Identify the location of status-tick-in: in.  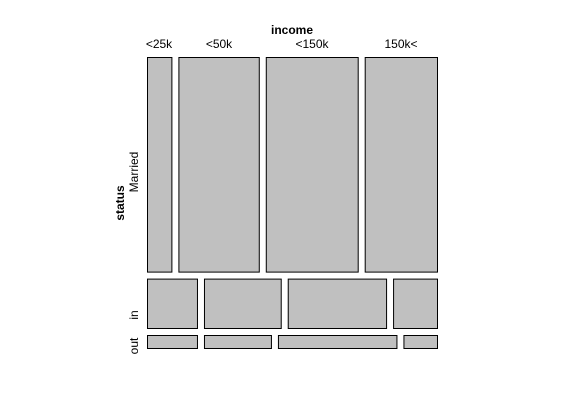
(134, 314).